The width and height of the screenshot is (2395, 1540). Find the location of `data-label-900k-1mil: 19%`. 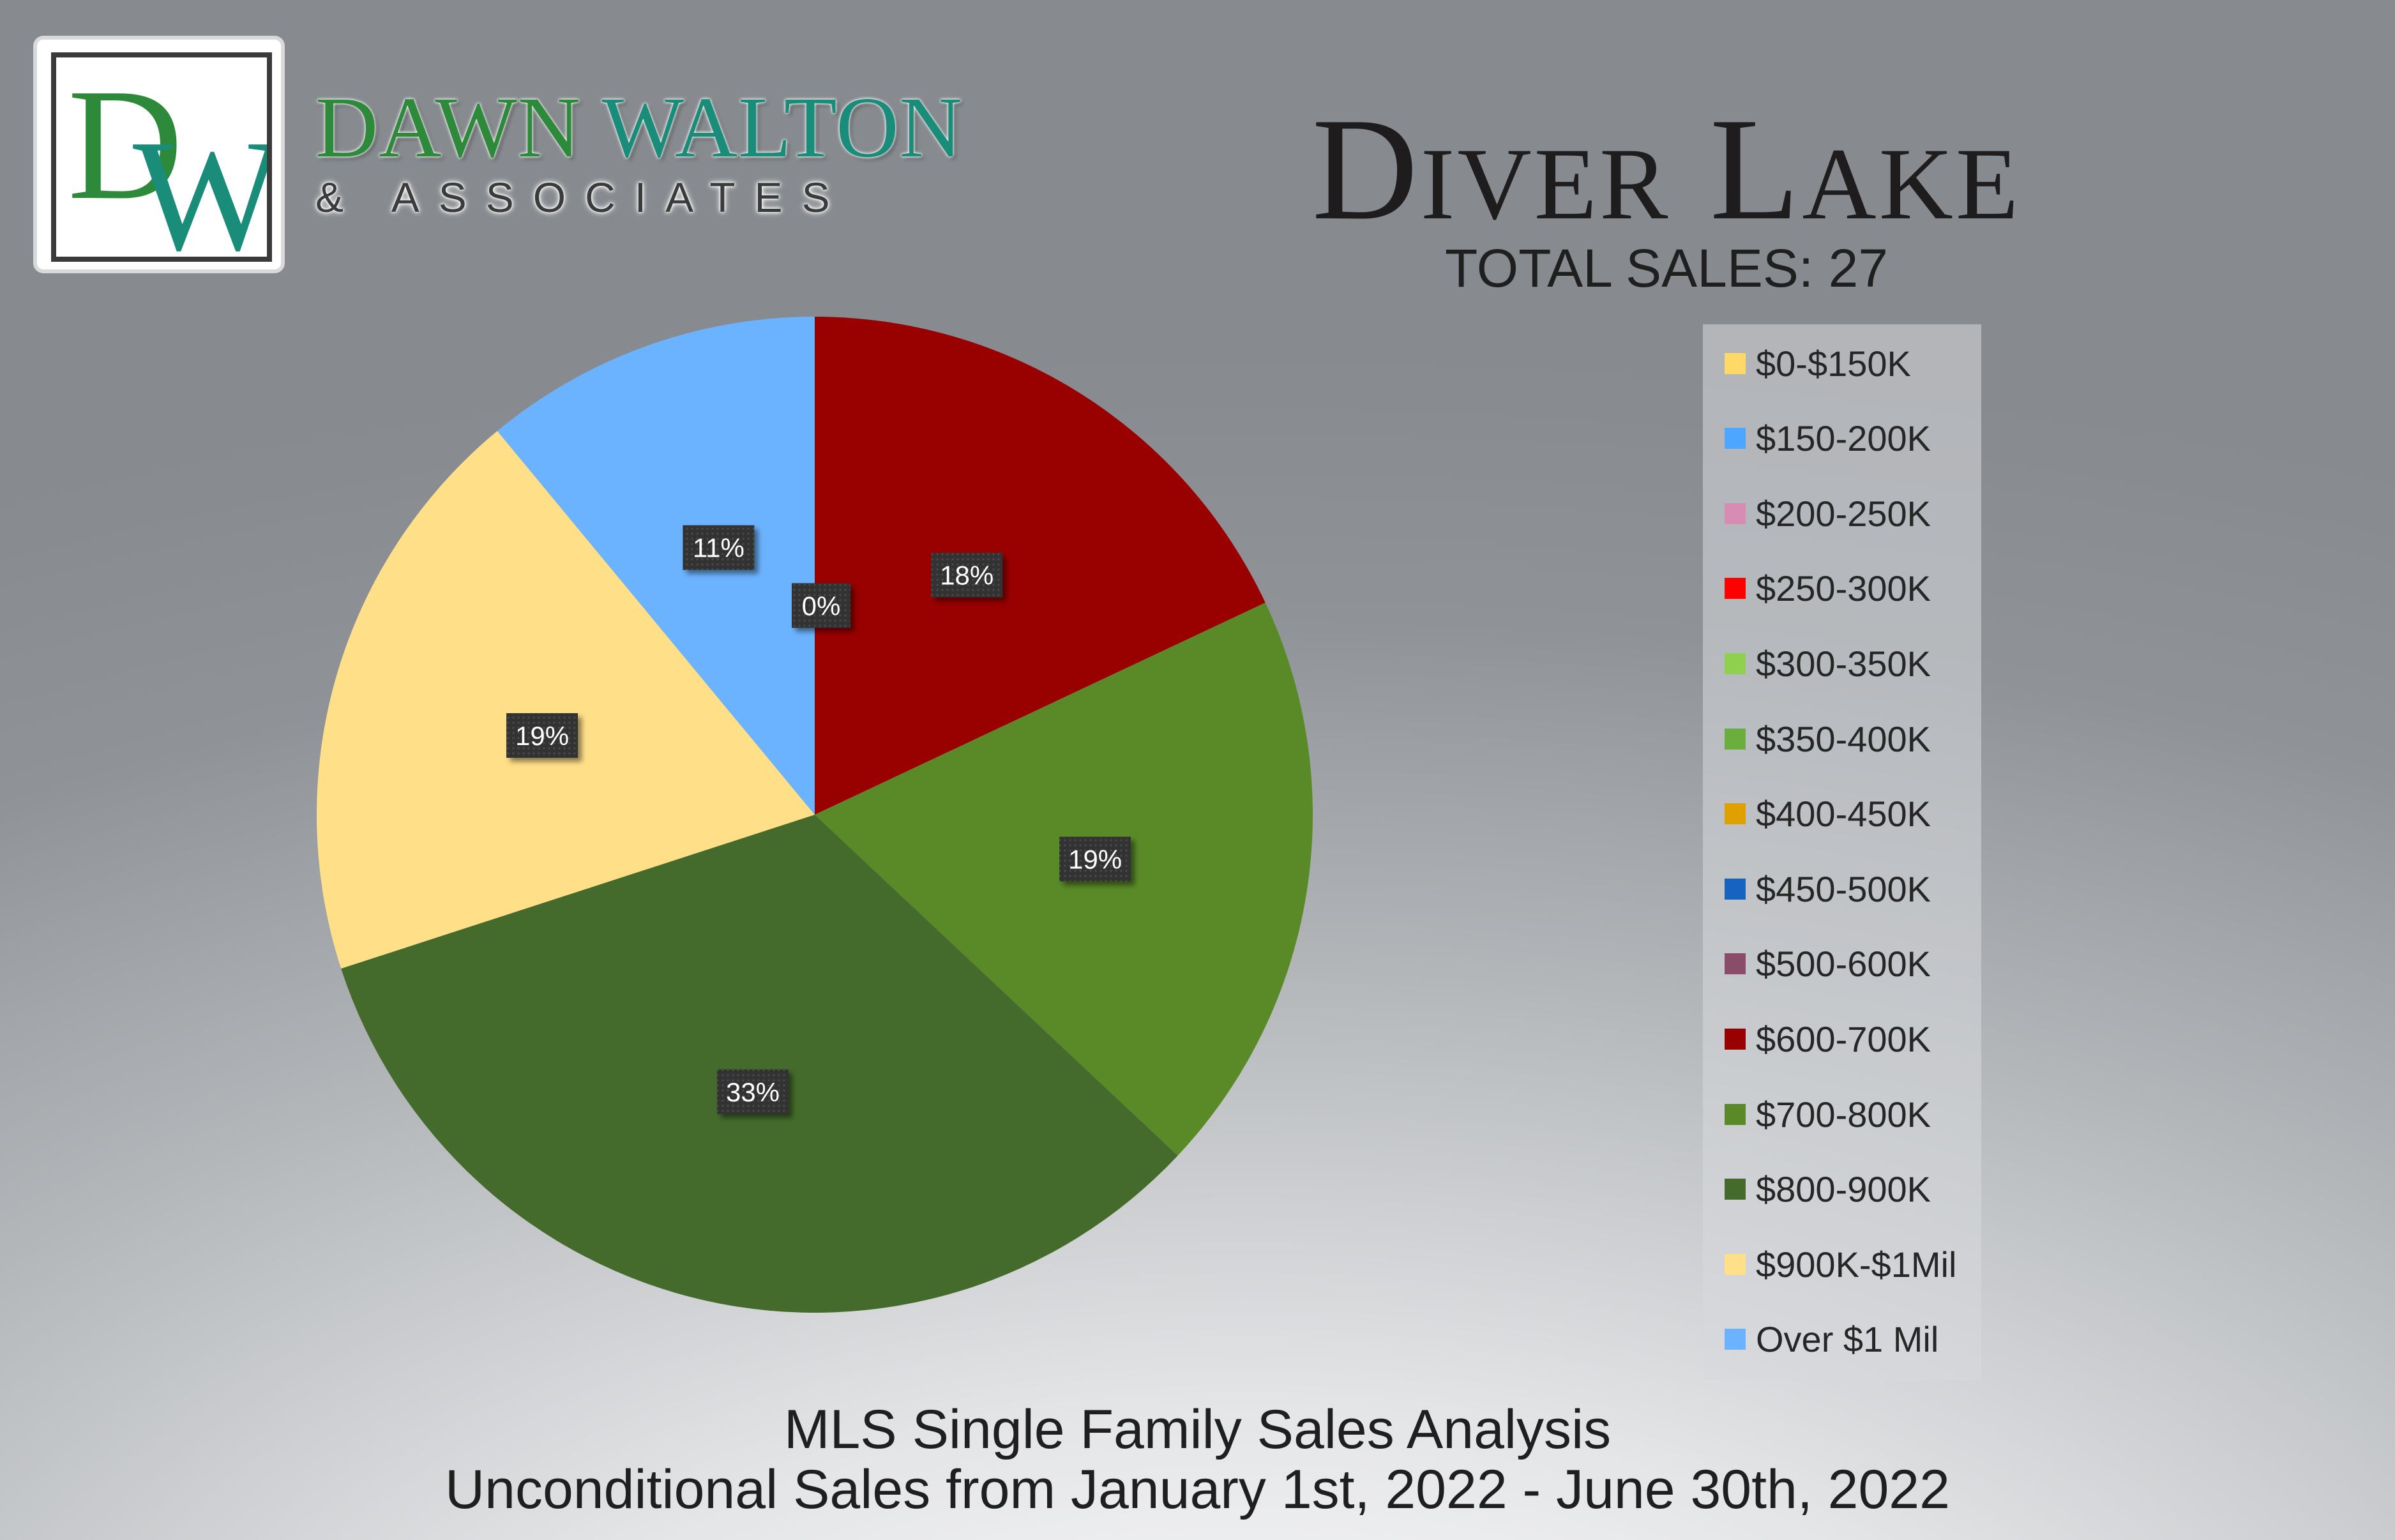

data-label-900k-1mil: 19% is located at coordinates (542, 735).